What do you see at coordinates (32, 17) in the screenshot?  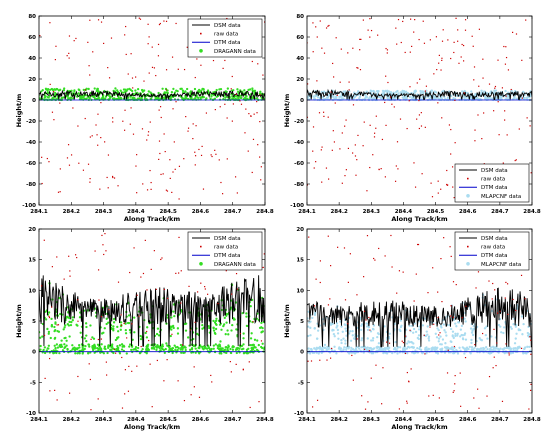 I see `y-tick-label: 80` at bounding box center [32, 17].